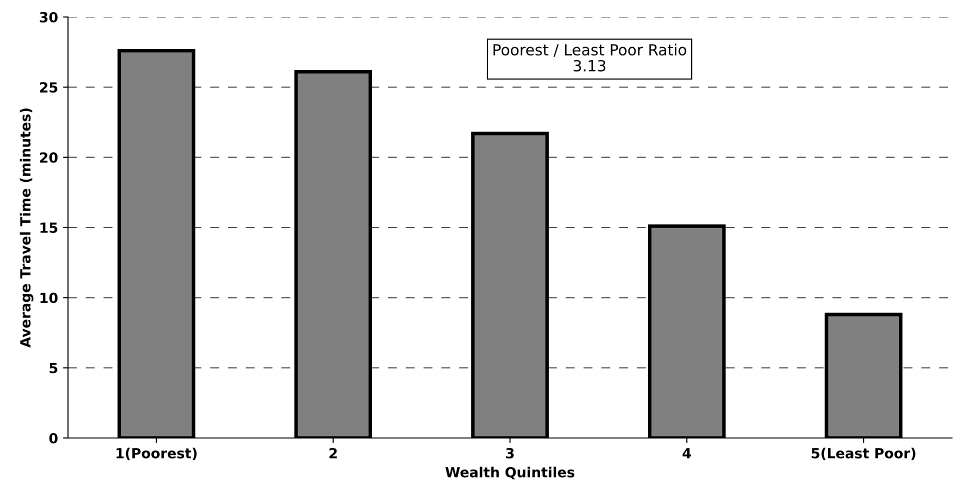 The image size is (959, 499). What do you see at coordinates (49, 17) in the screenshot?
I see `y-tick-label: 30` at bounding box center [49, 17].